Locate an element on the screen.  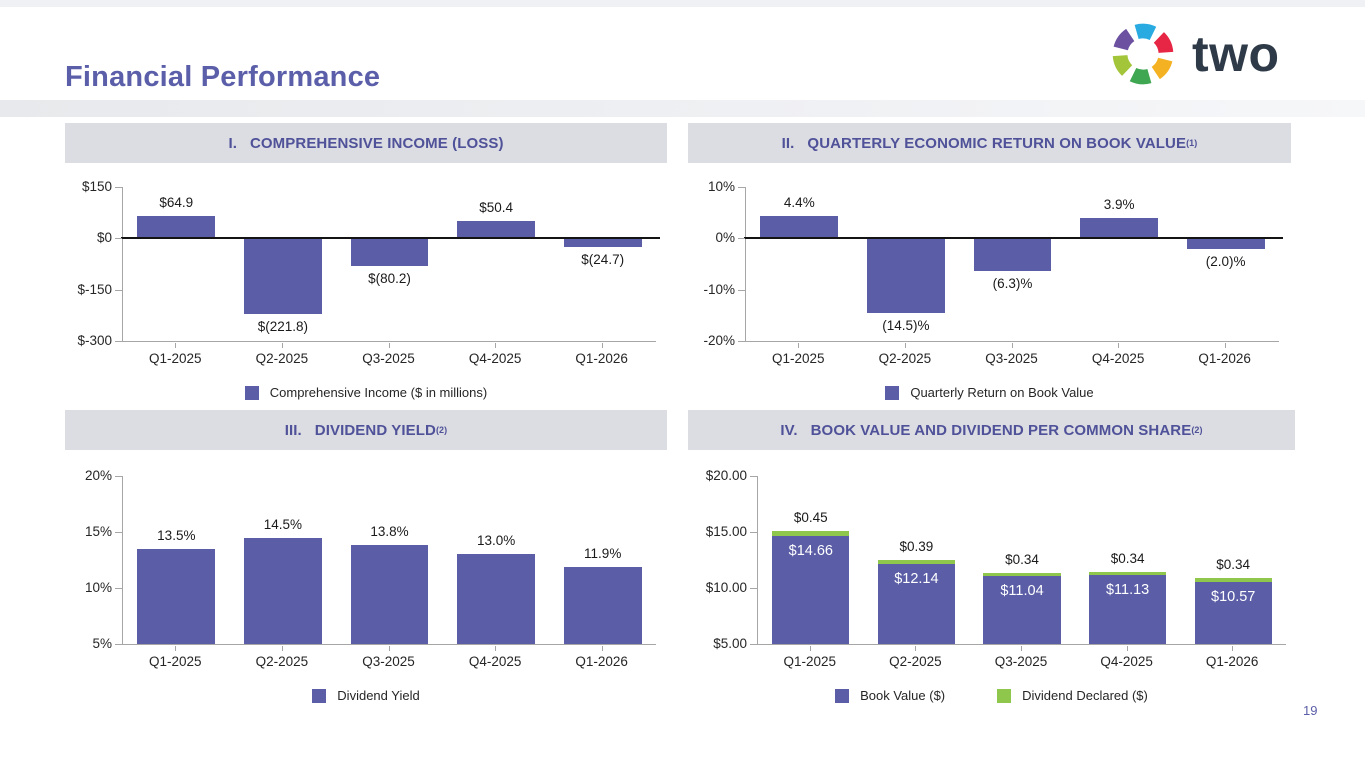
bar-value-label: $0.39 is located at coordinates (916, 546).